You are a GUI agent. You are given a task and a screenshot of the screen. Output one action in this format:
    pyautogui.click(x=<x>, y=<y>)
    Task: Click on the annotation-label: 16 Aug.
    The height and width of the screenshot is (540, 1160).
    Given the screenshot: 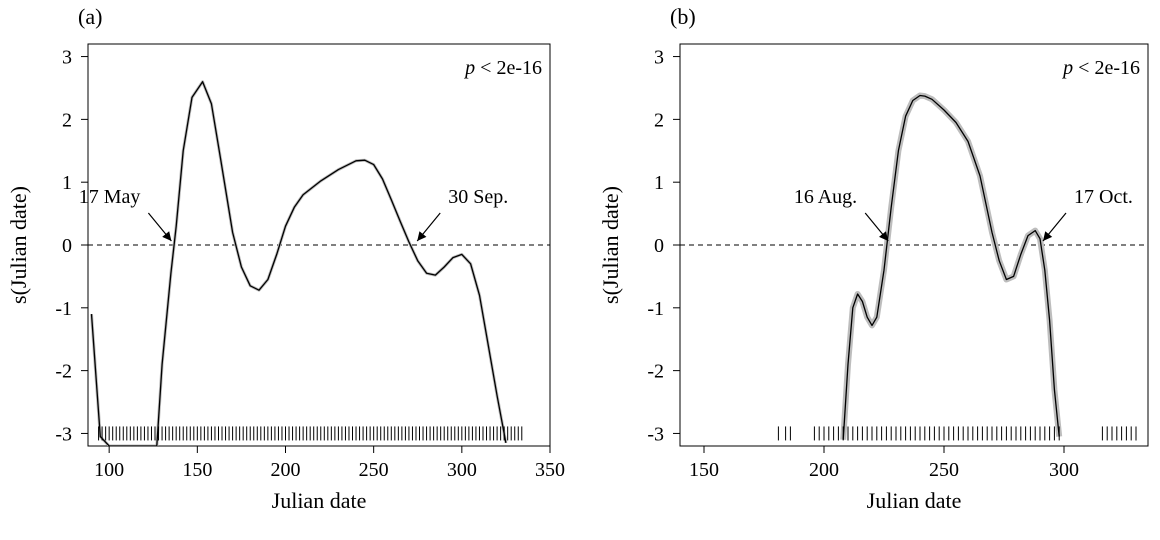 What is the action you would take?
    pyautogui.click(x=825, y=197)
    